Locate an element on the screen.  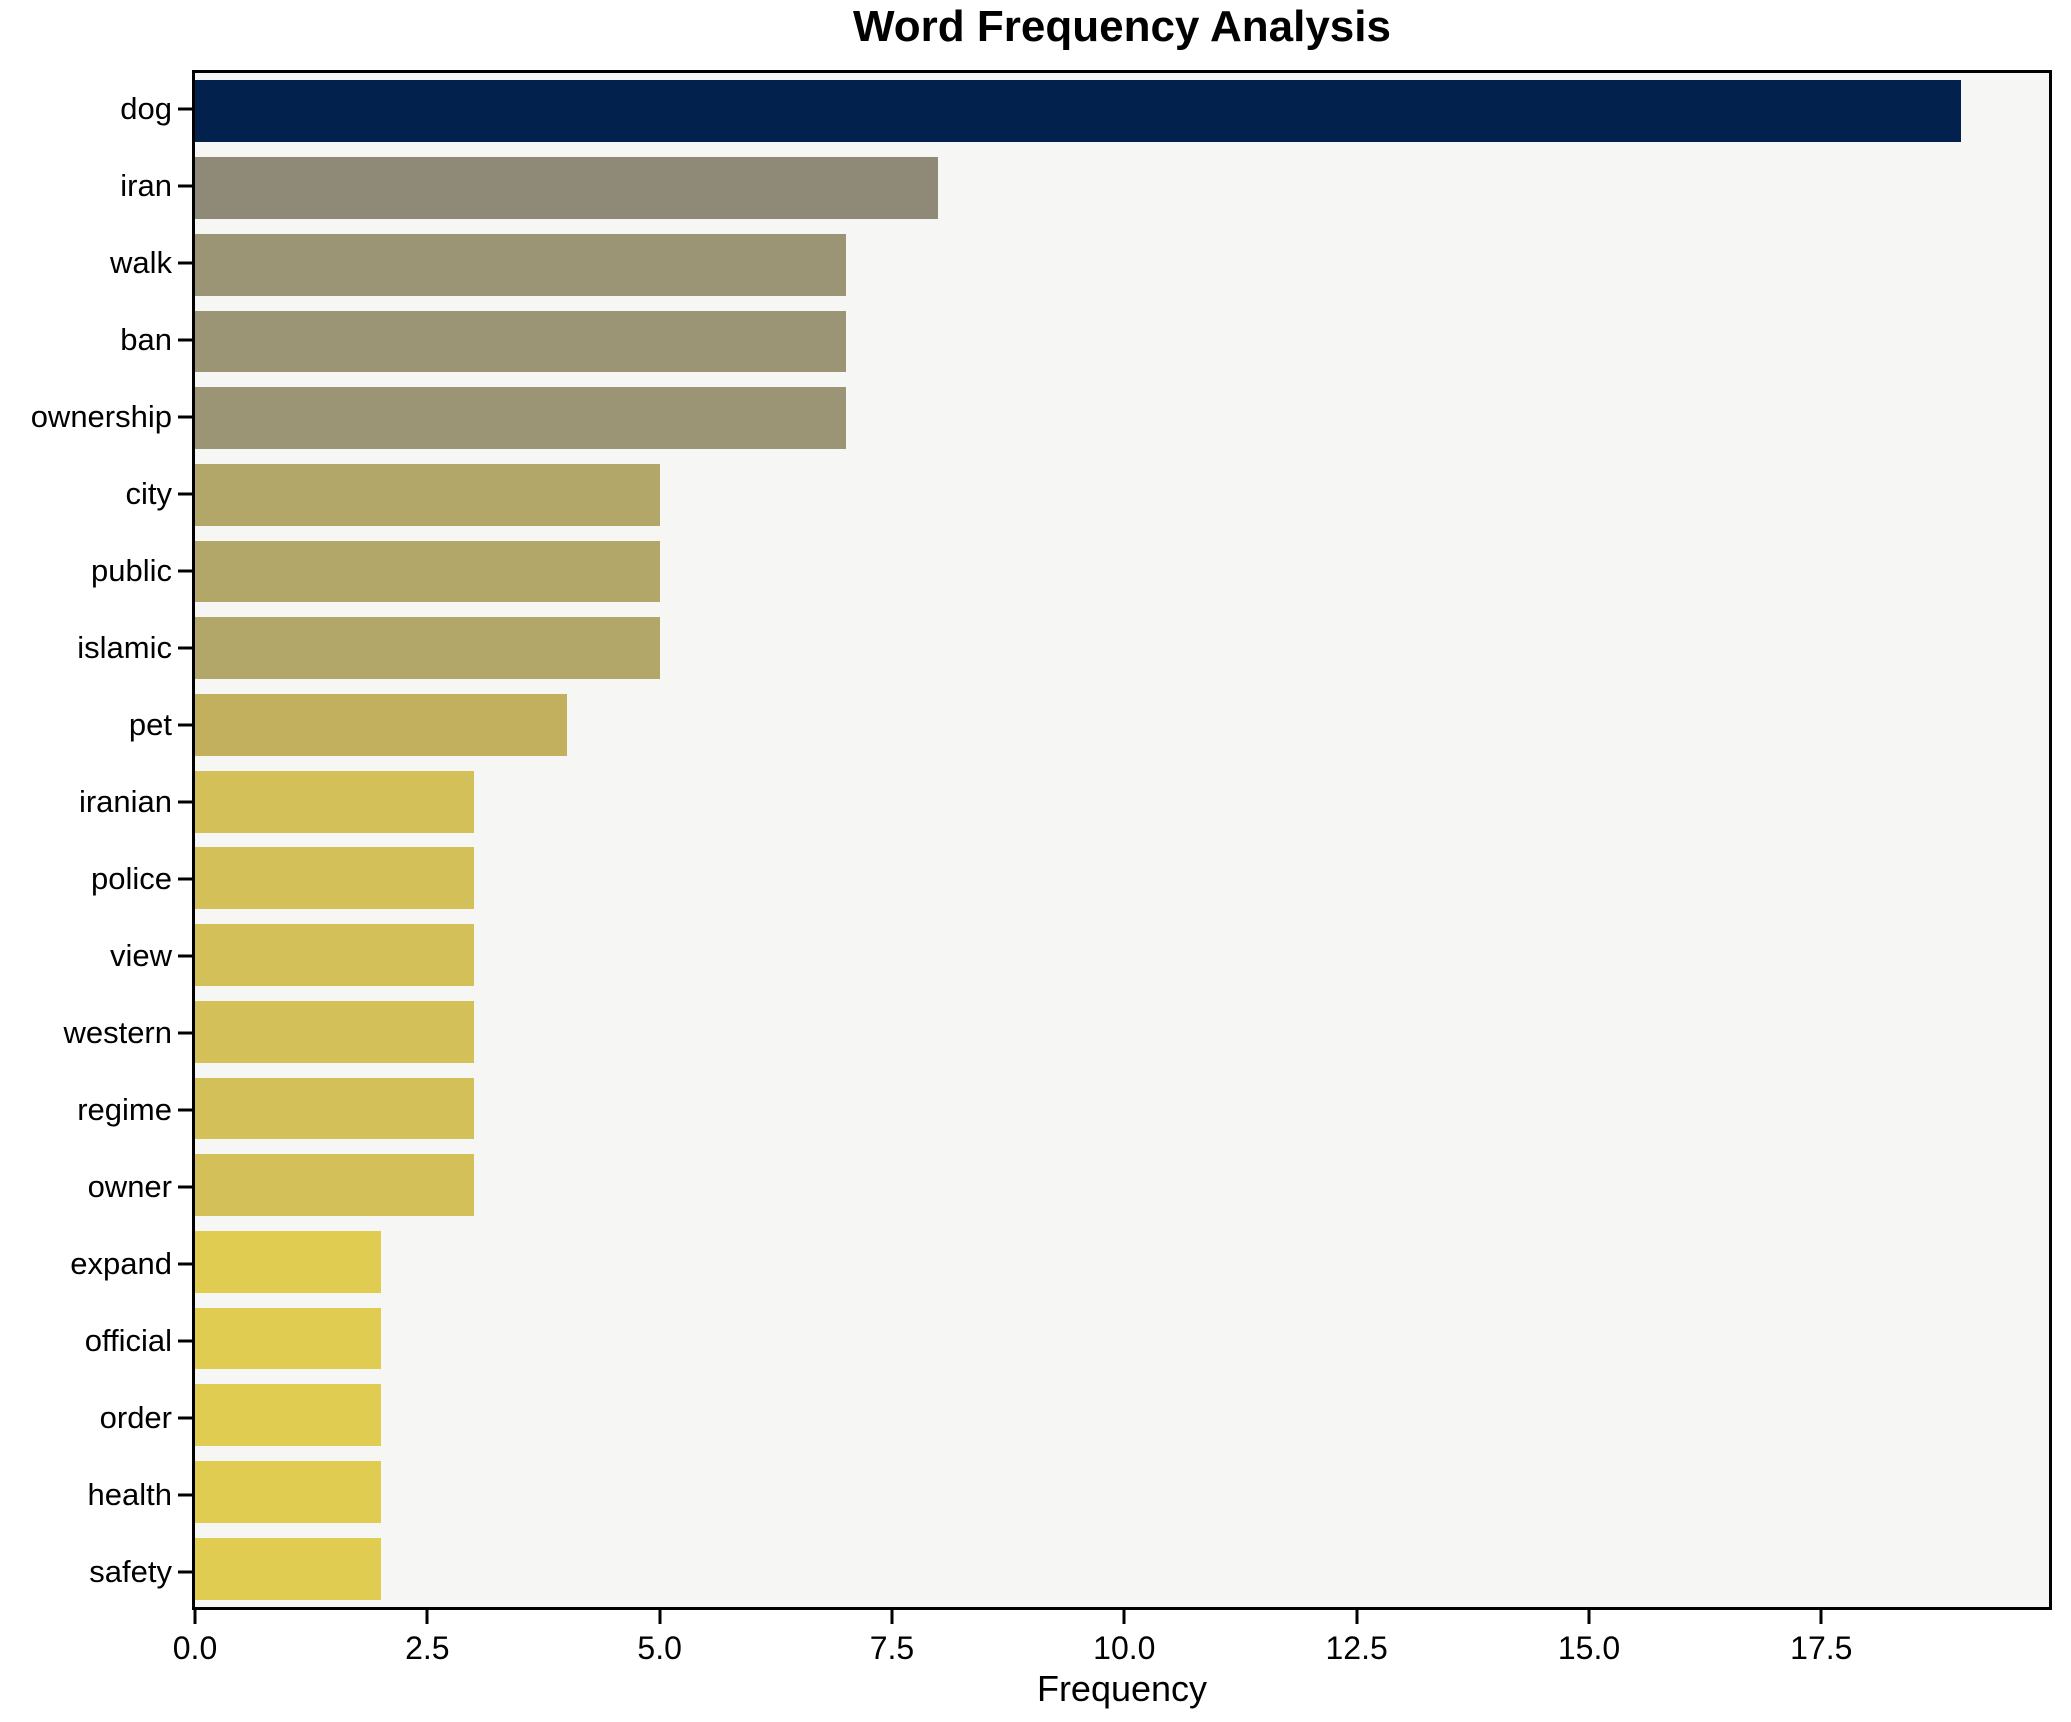
y-tick-label-health: health is located at coordinates (129, 1494).